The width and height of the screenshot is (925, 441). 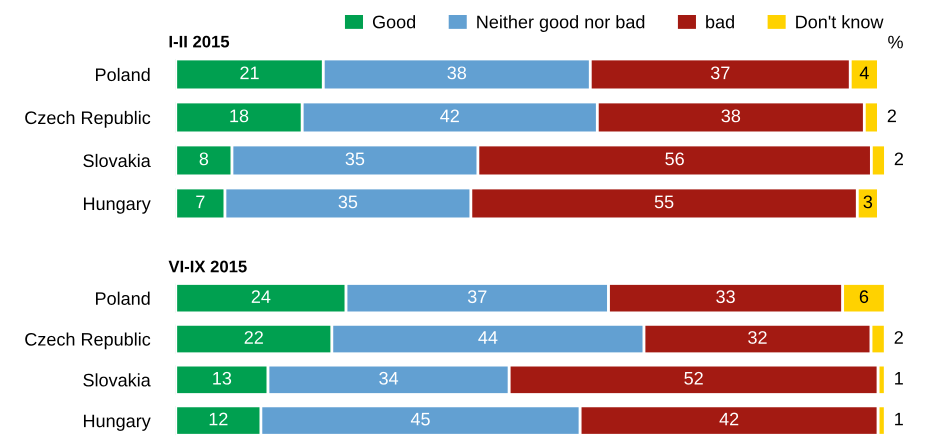 I want to click on legend-label: bad, so click(x=720, y=21).